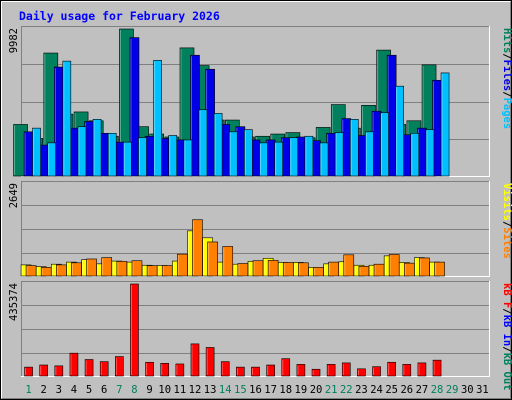 The height and width of the screenshot is (400, 512). What do you see at coordinates (164, 390) in the screenshot?
I see `x-tick-day-10: 10` at bounding box center [164, 390].